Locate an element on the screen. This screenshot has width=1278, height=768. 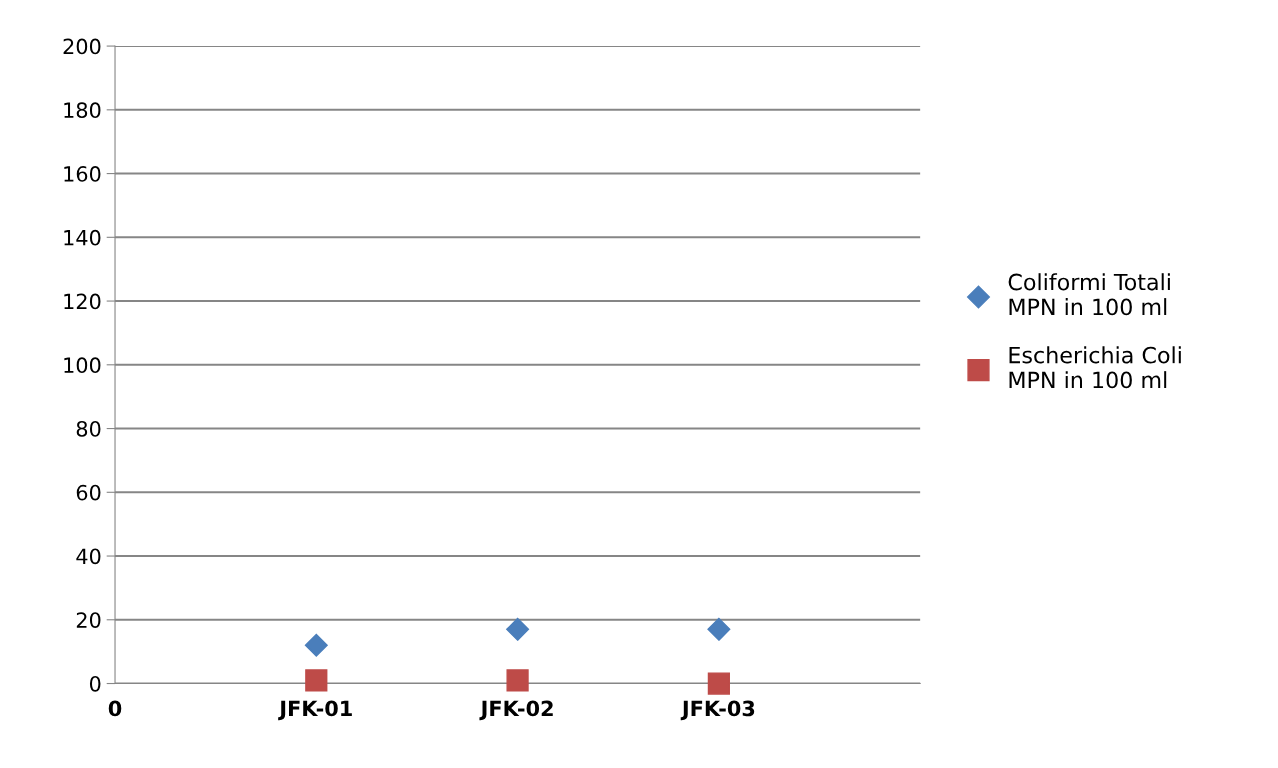
y-tick-label: 160 is located at coordinates (82, 174).